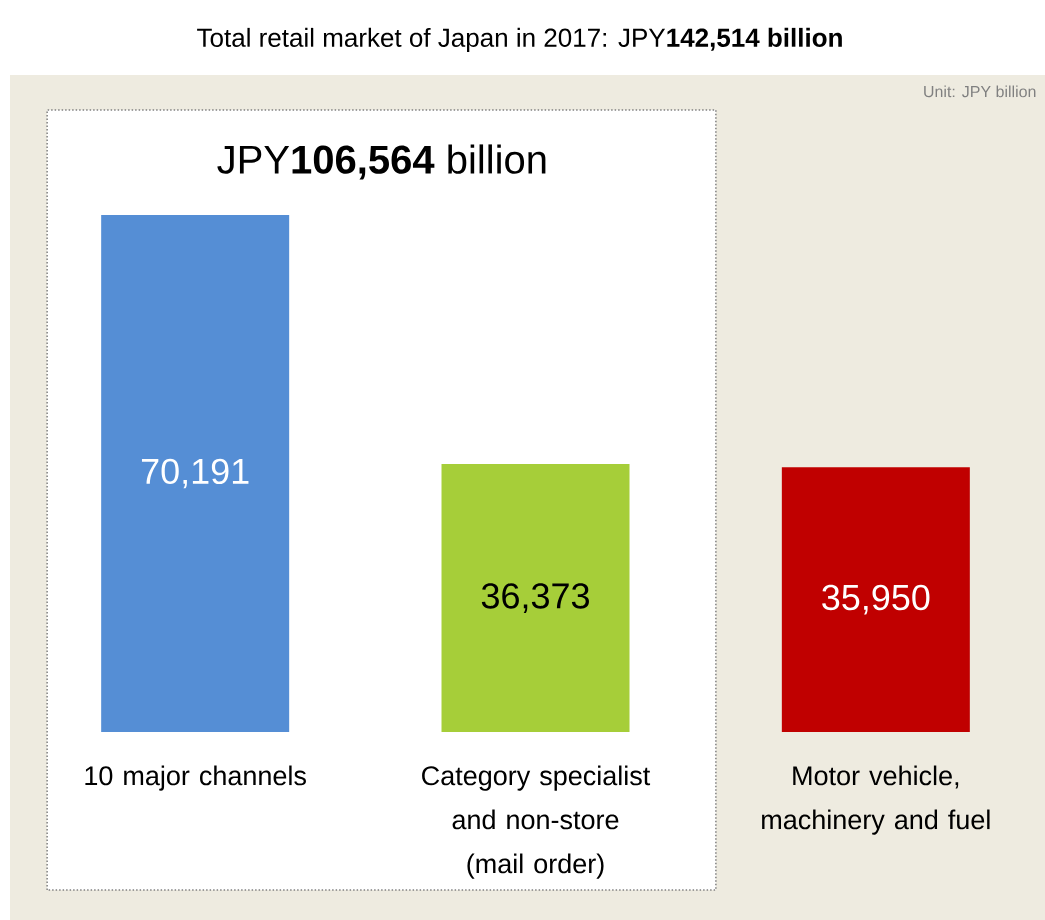 This screenshot has height=920, width=1045. What do you see at coordinates (535, 598) in the screenshot?
I see `data-label: 36,373` at bounding box center [535, 598].